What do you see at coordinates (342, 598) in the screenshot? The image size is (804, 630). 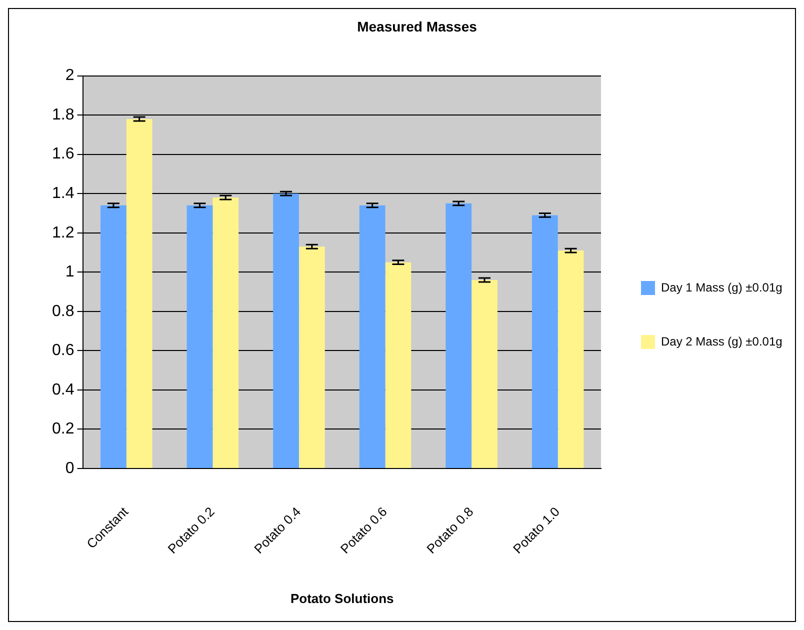 I see `x-axis-title: Potato Solutions` at bounding box center [342, 598].